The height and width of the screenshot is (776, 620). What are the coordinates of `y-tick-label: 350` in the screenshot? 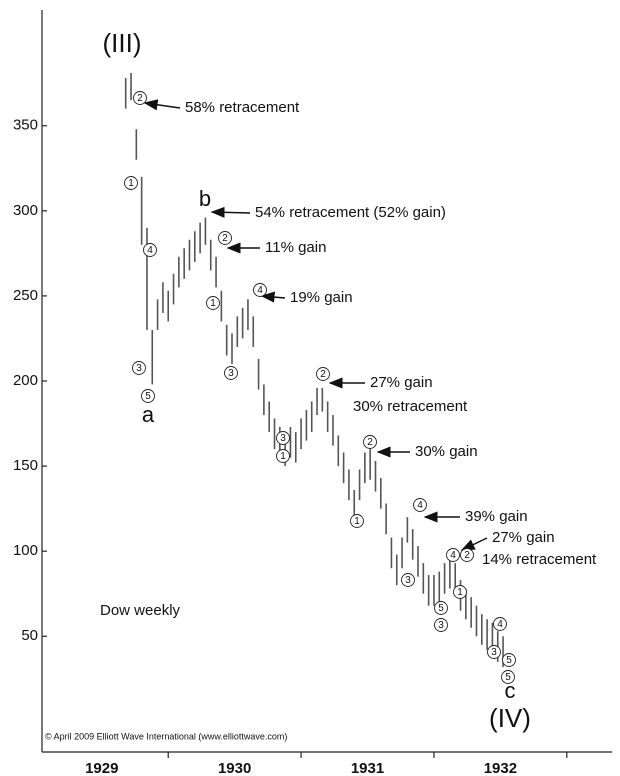 It's located at (25, 125).